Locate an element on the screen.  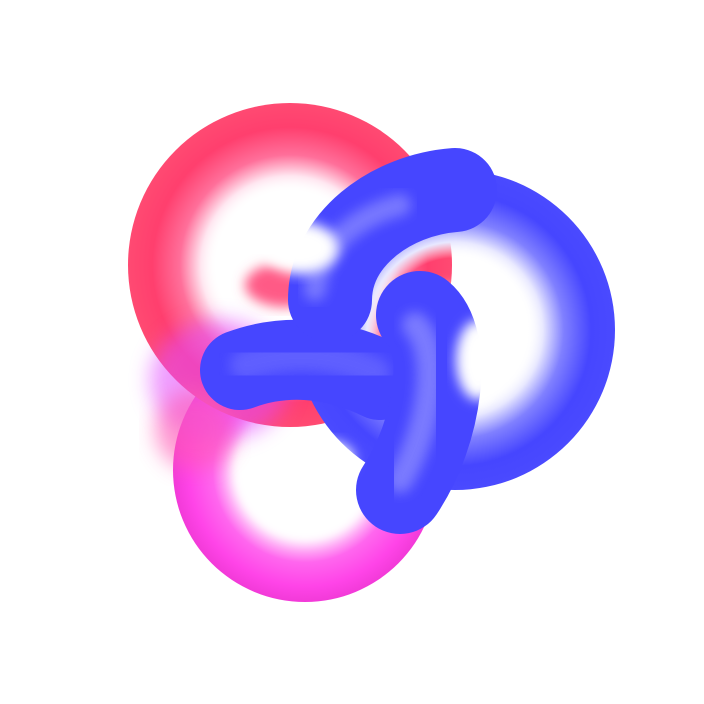
hole-highlights is located at coordinates (381, 349).